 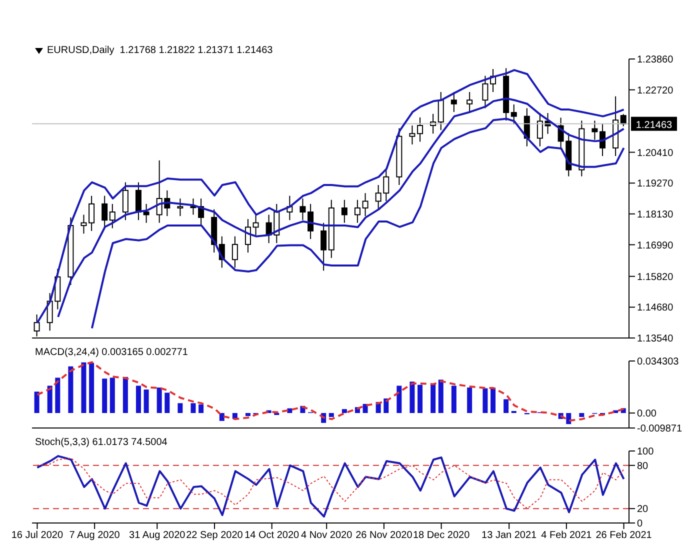 What do you see at coordinates (655, 308) in the screenshot?
I see `y-tick-label: 1.14680` at bounding box center [655, 308].